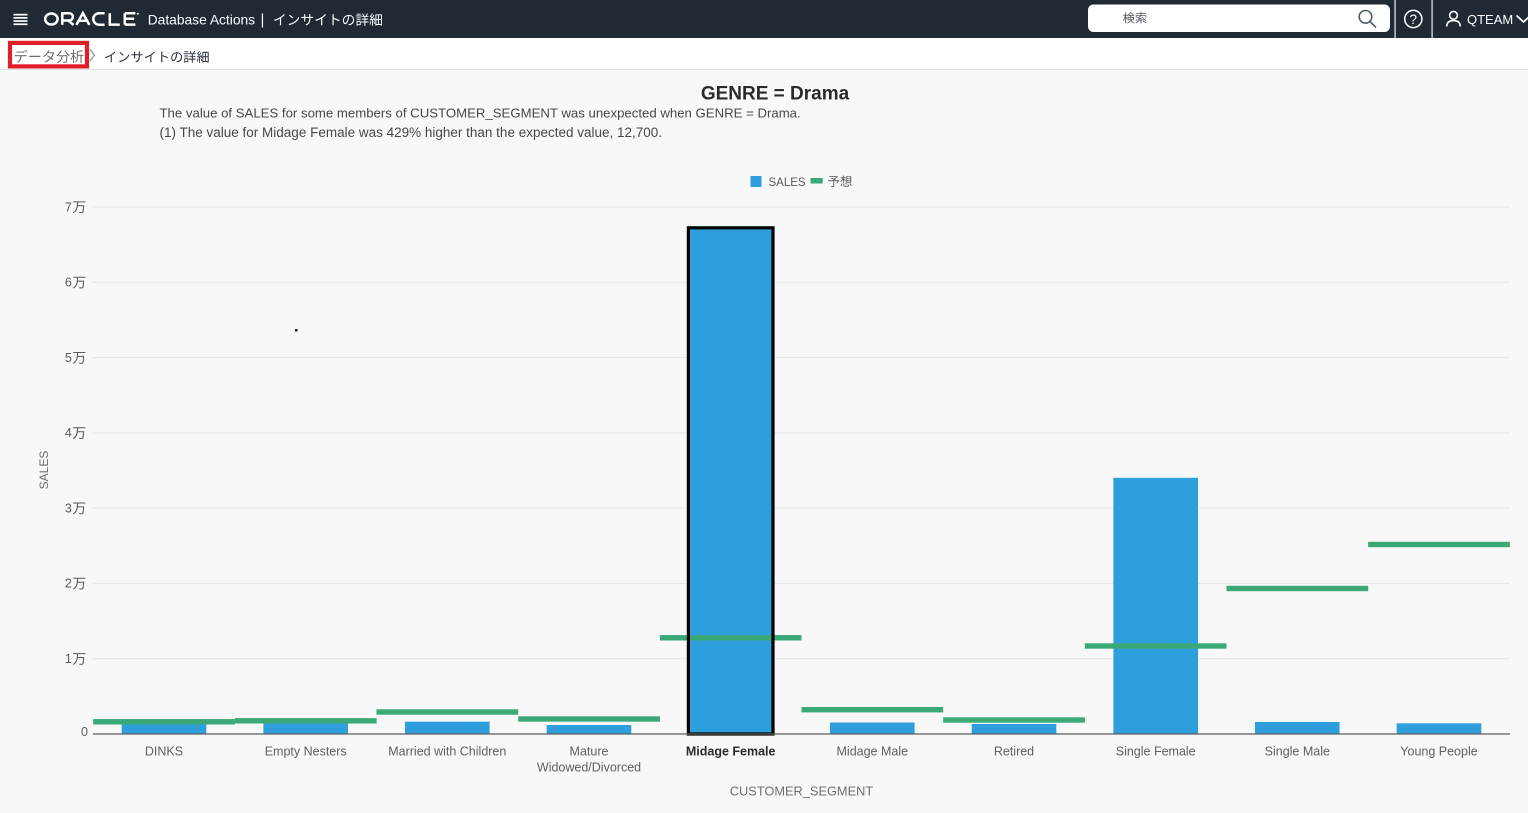  What do you see at coordinates (589, 752) in the screenshot?
I see `svg-text: Mature` at bounding box center [589, 752].